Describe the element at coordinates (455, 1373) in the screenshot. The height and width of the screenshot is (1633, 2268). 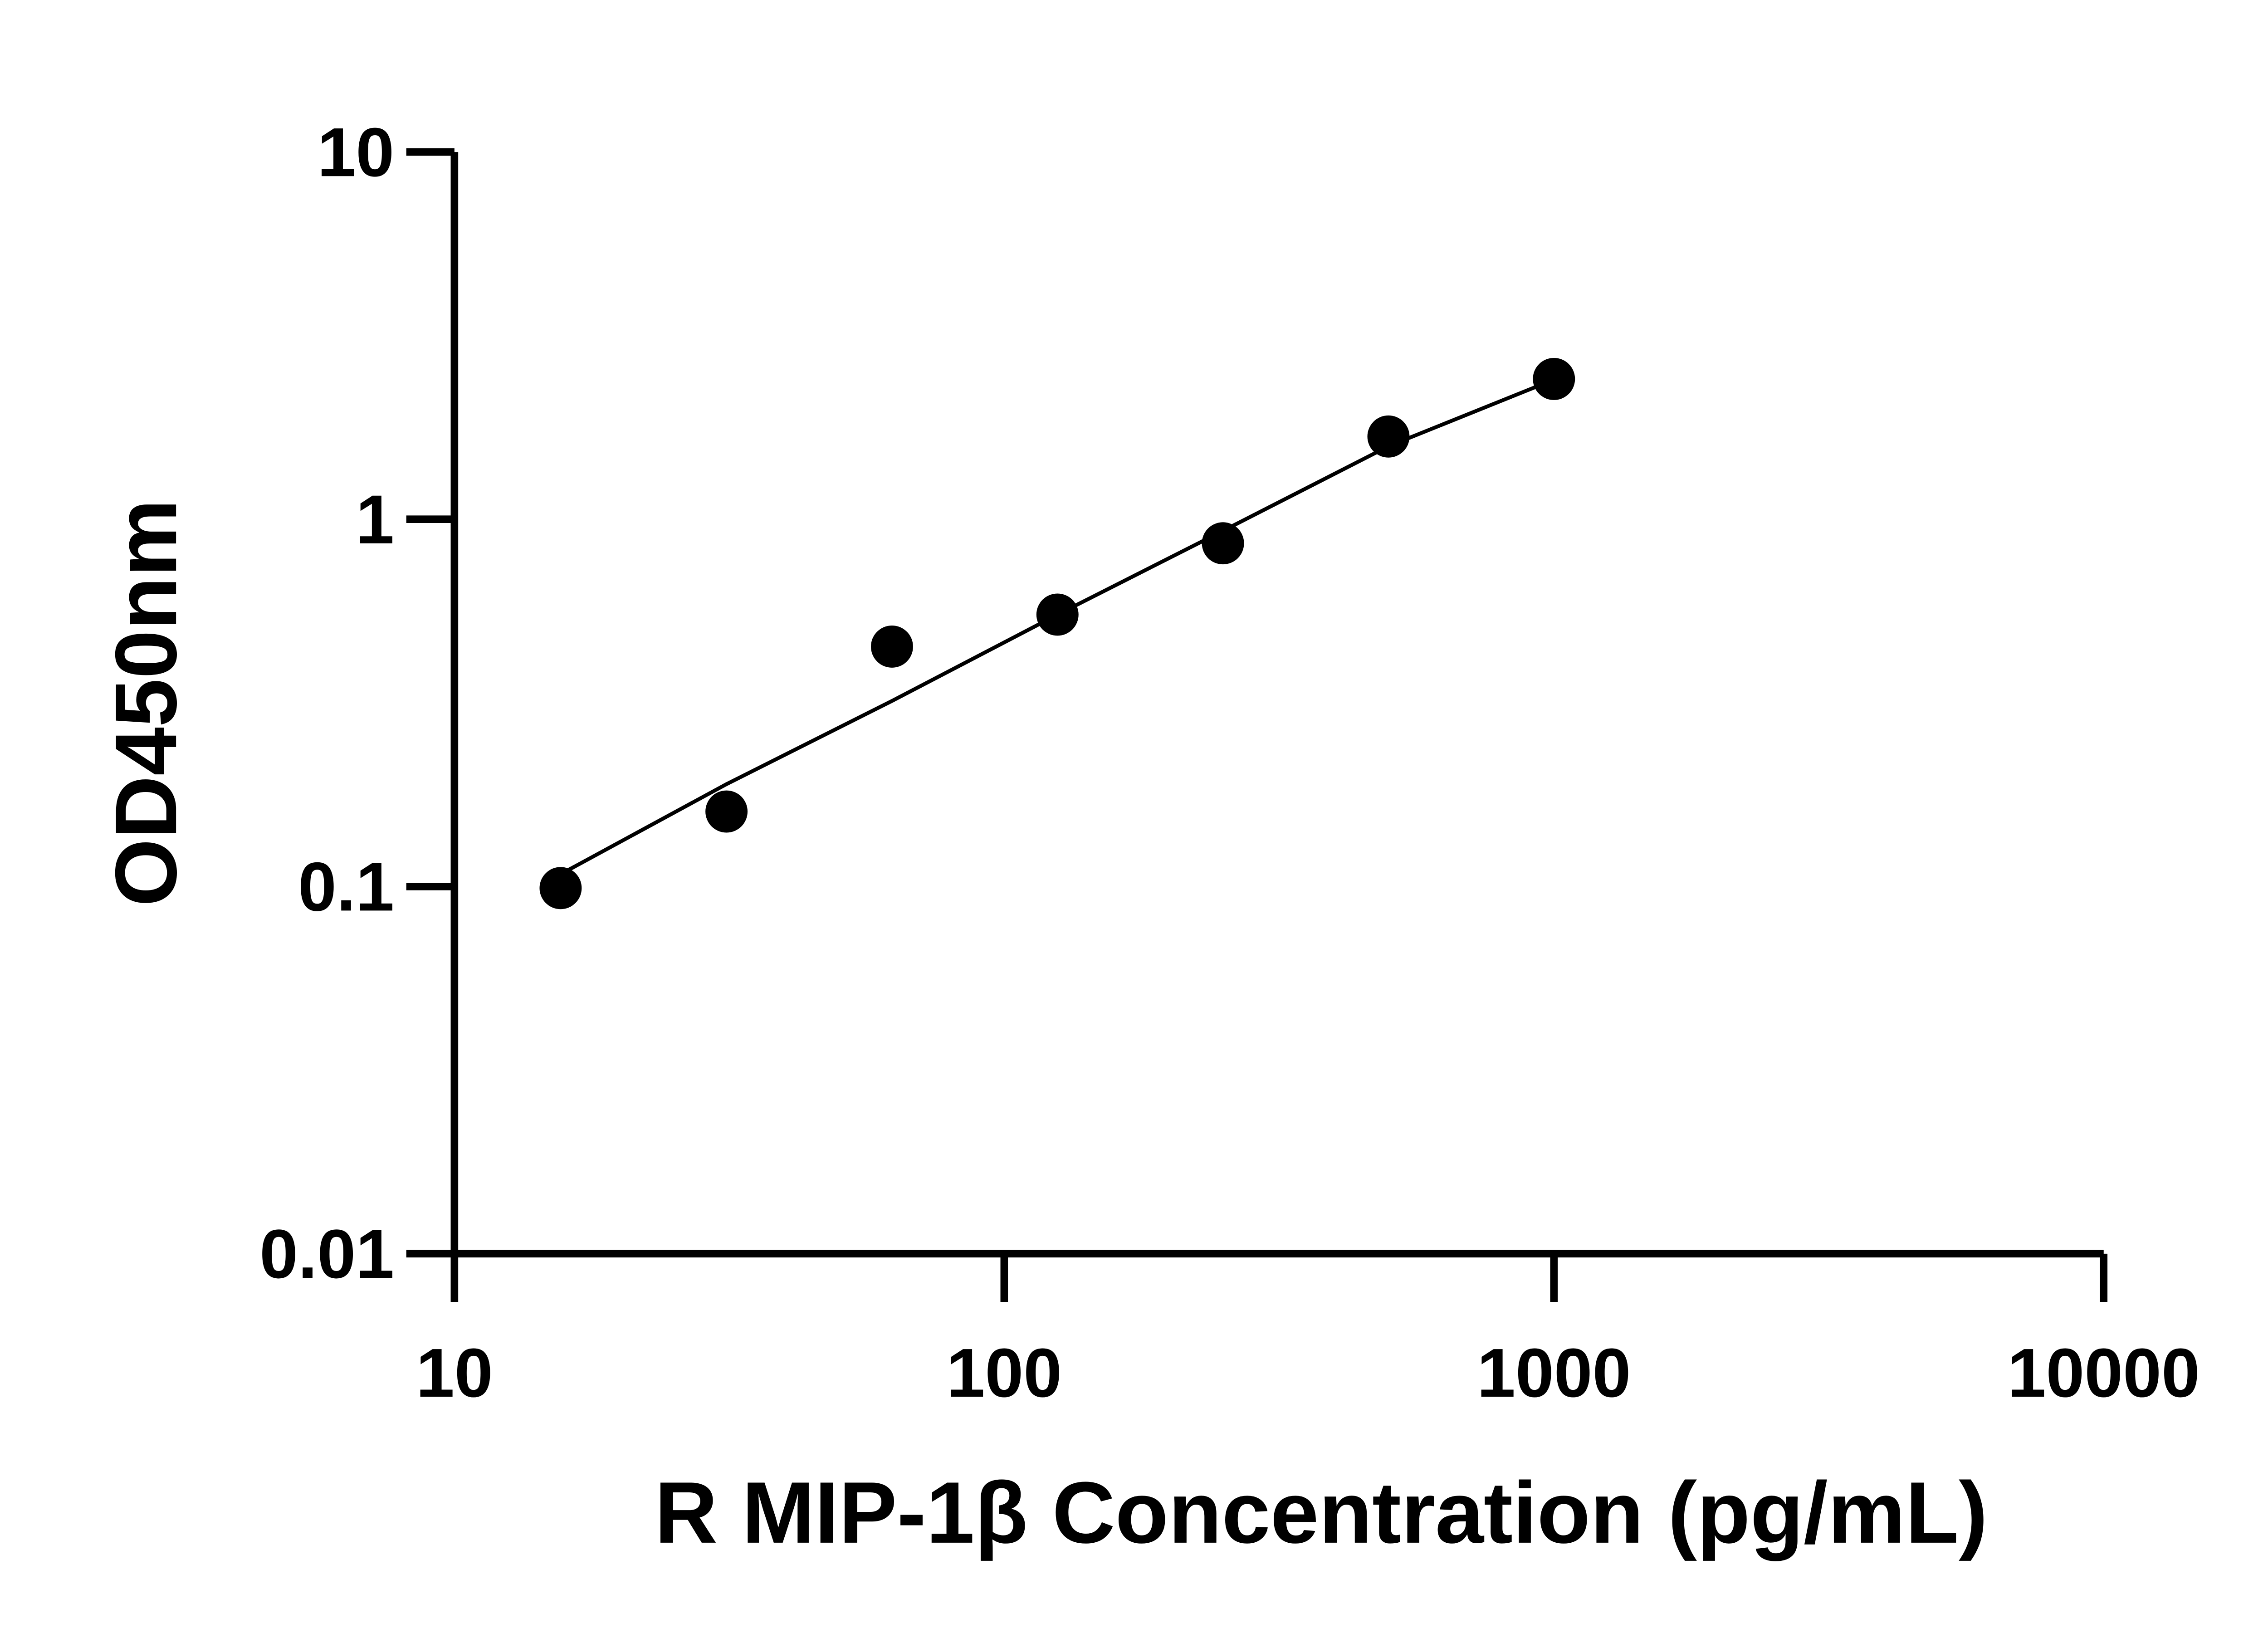
I see `x-tick-label: 10` at that location.